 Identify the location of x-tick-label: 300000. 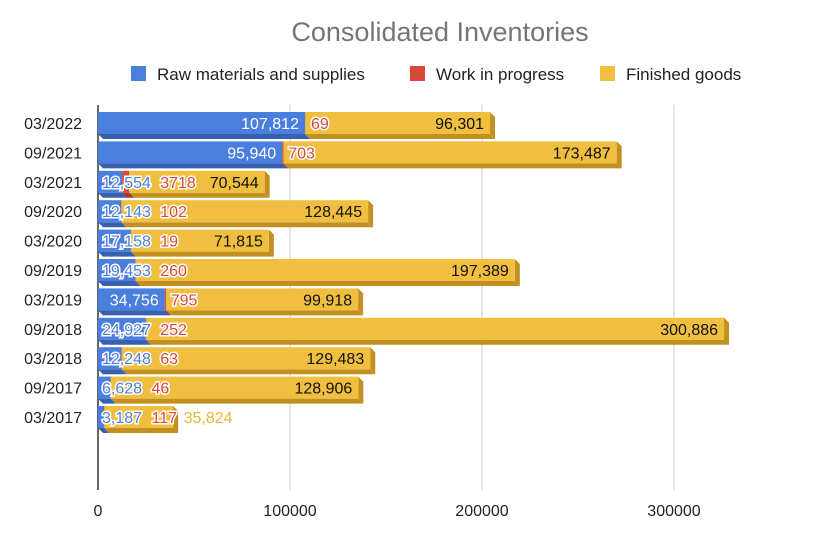
(673, 511).